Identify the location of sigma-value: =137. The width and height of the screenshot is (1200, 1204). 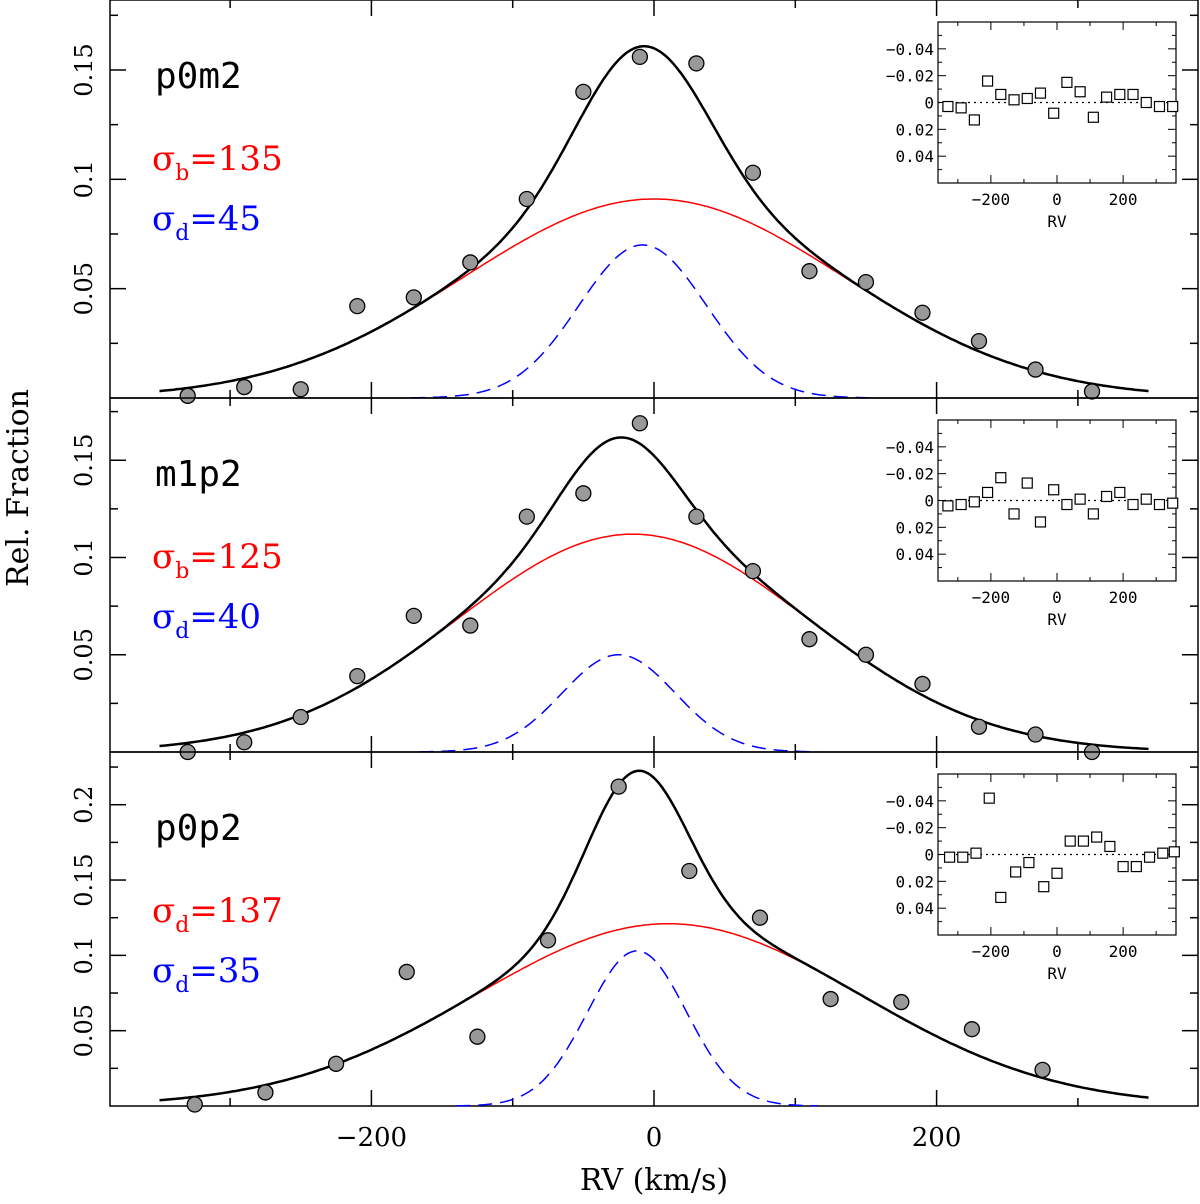
(235, 911).